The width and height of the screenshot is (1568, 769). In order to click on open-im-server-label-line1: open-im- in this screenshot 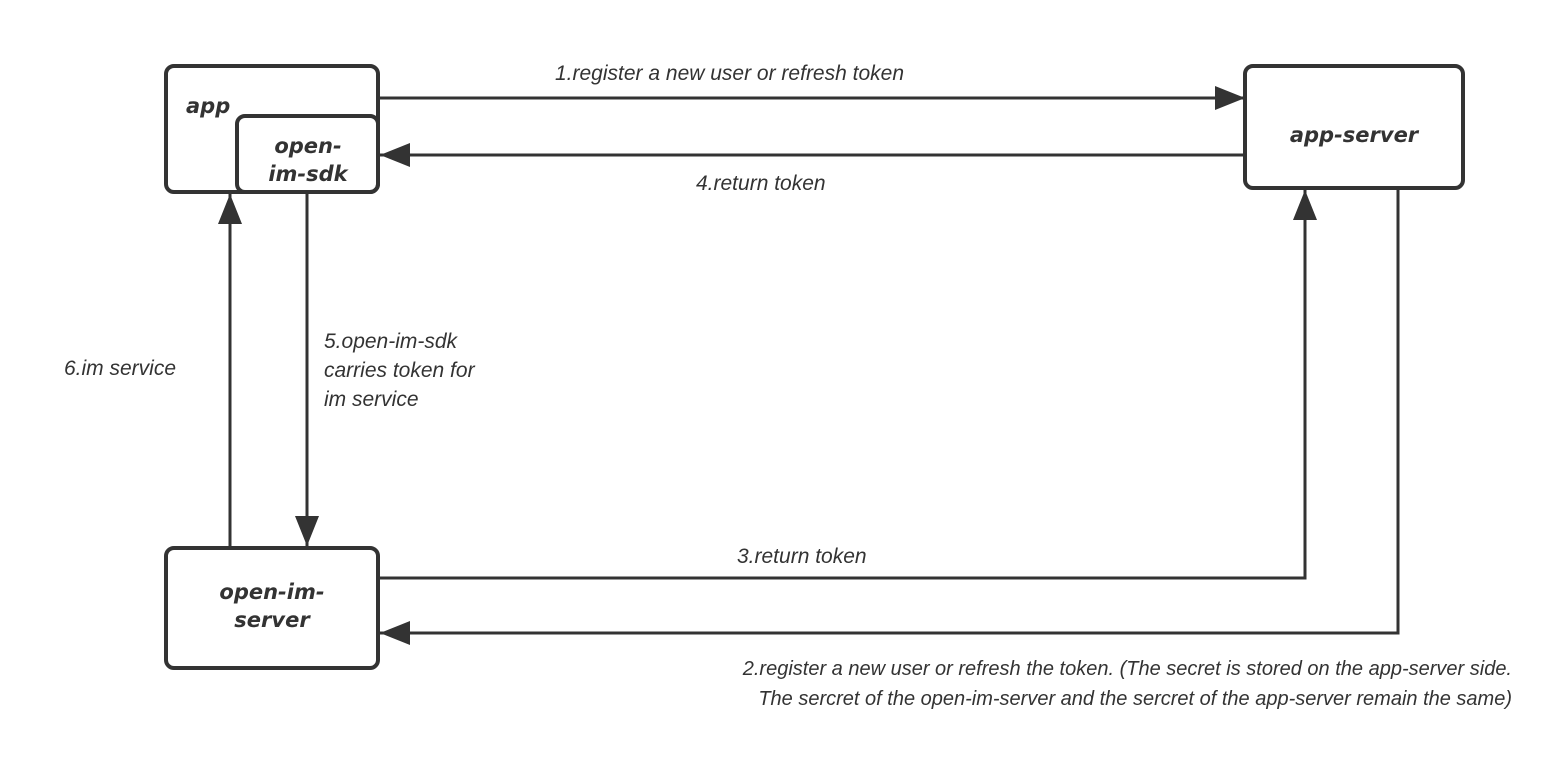, I will do `click(272, 592)`.